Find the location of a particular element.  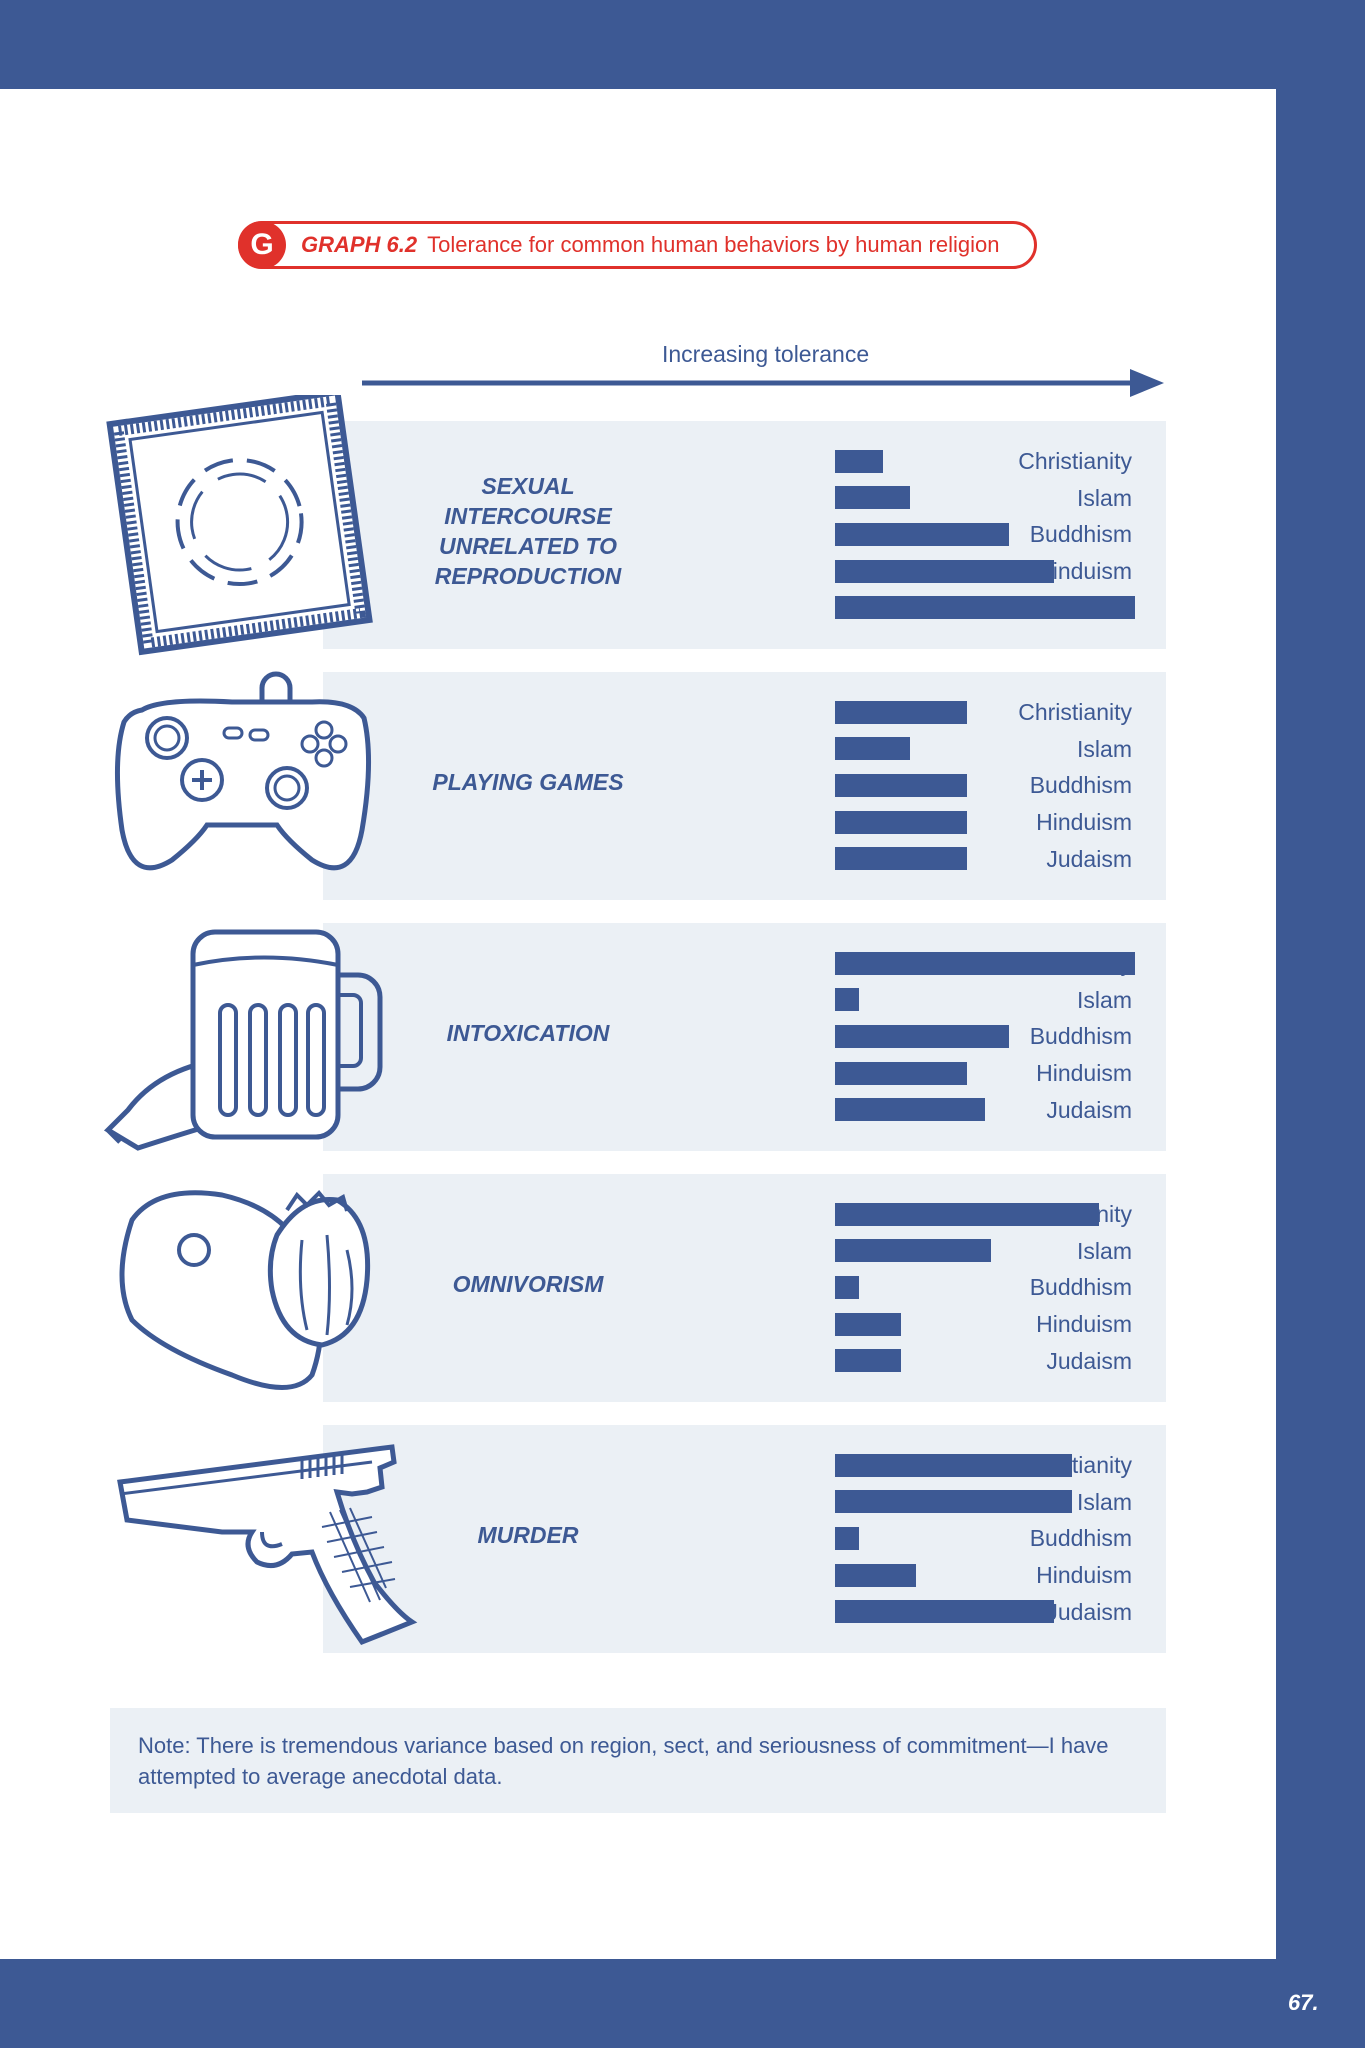

behavior-label-line: PLAYING GAMES is located at coordinates (528, 782).